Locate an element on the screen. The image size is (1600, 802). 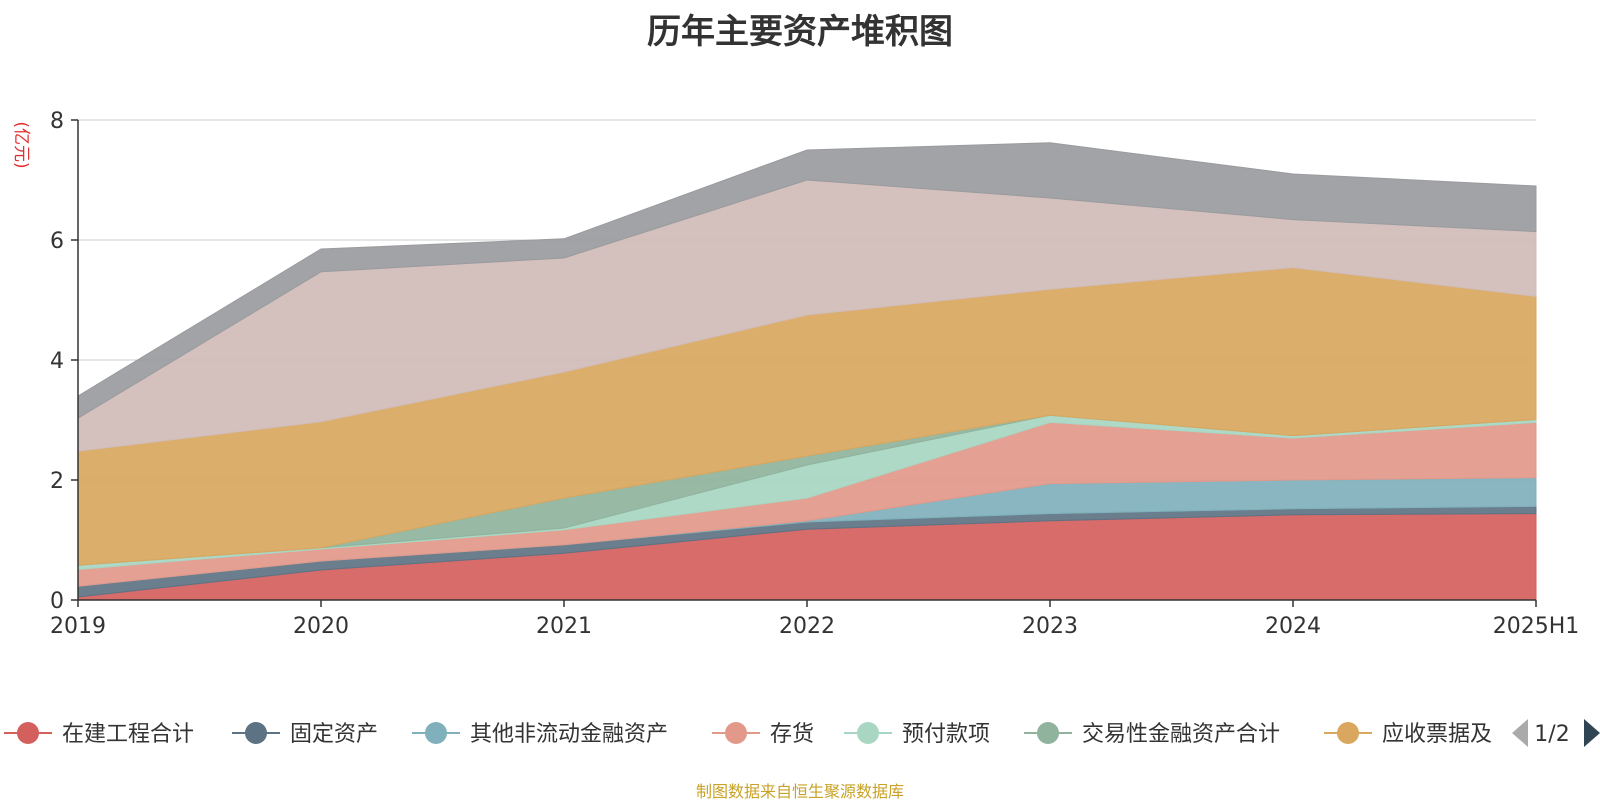
pager-prev-icon is located at coordinates (1520, 733).